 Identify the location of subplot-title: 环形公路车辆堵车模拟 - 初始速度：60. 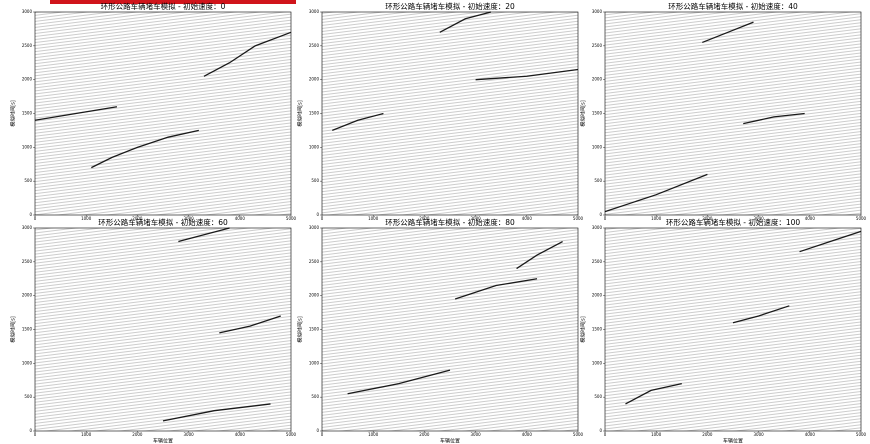
(163, 222).